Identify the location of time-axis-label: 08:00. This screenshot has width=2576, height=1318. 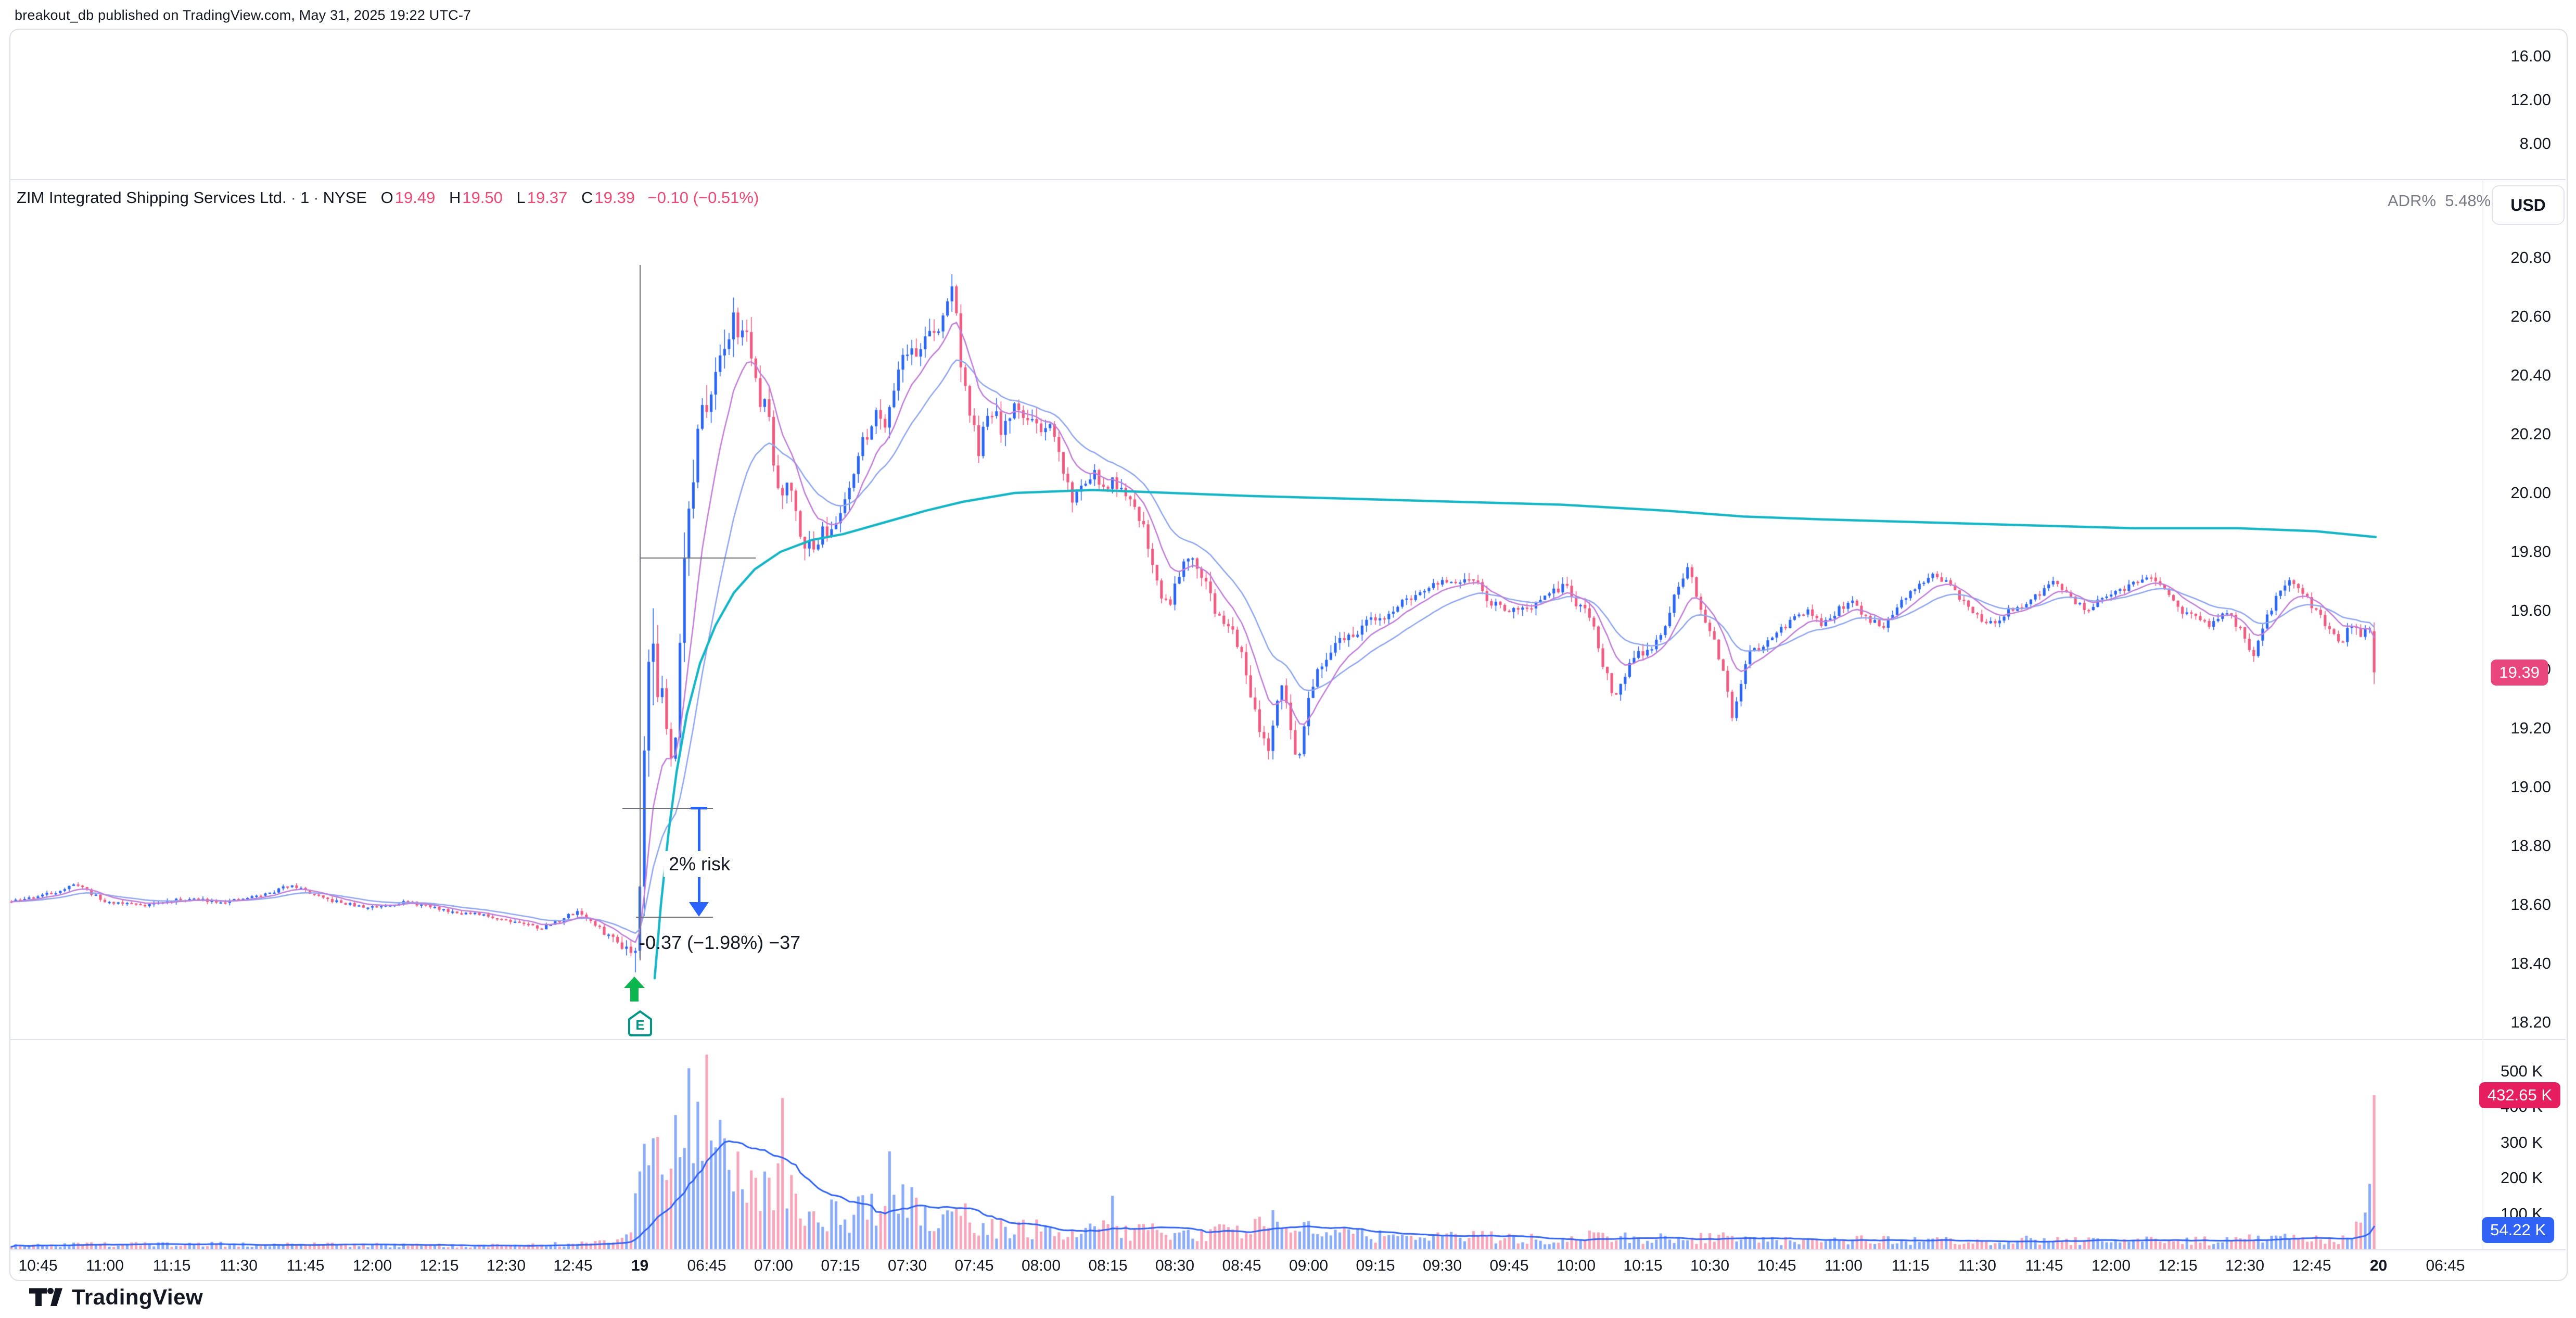
(1041, 1265).